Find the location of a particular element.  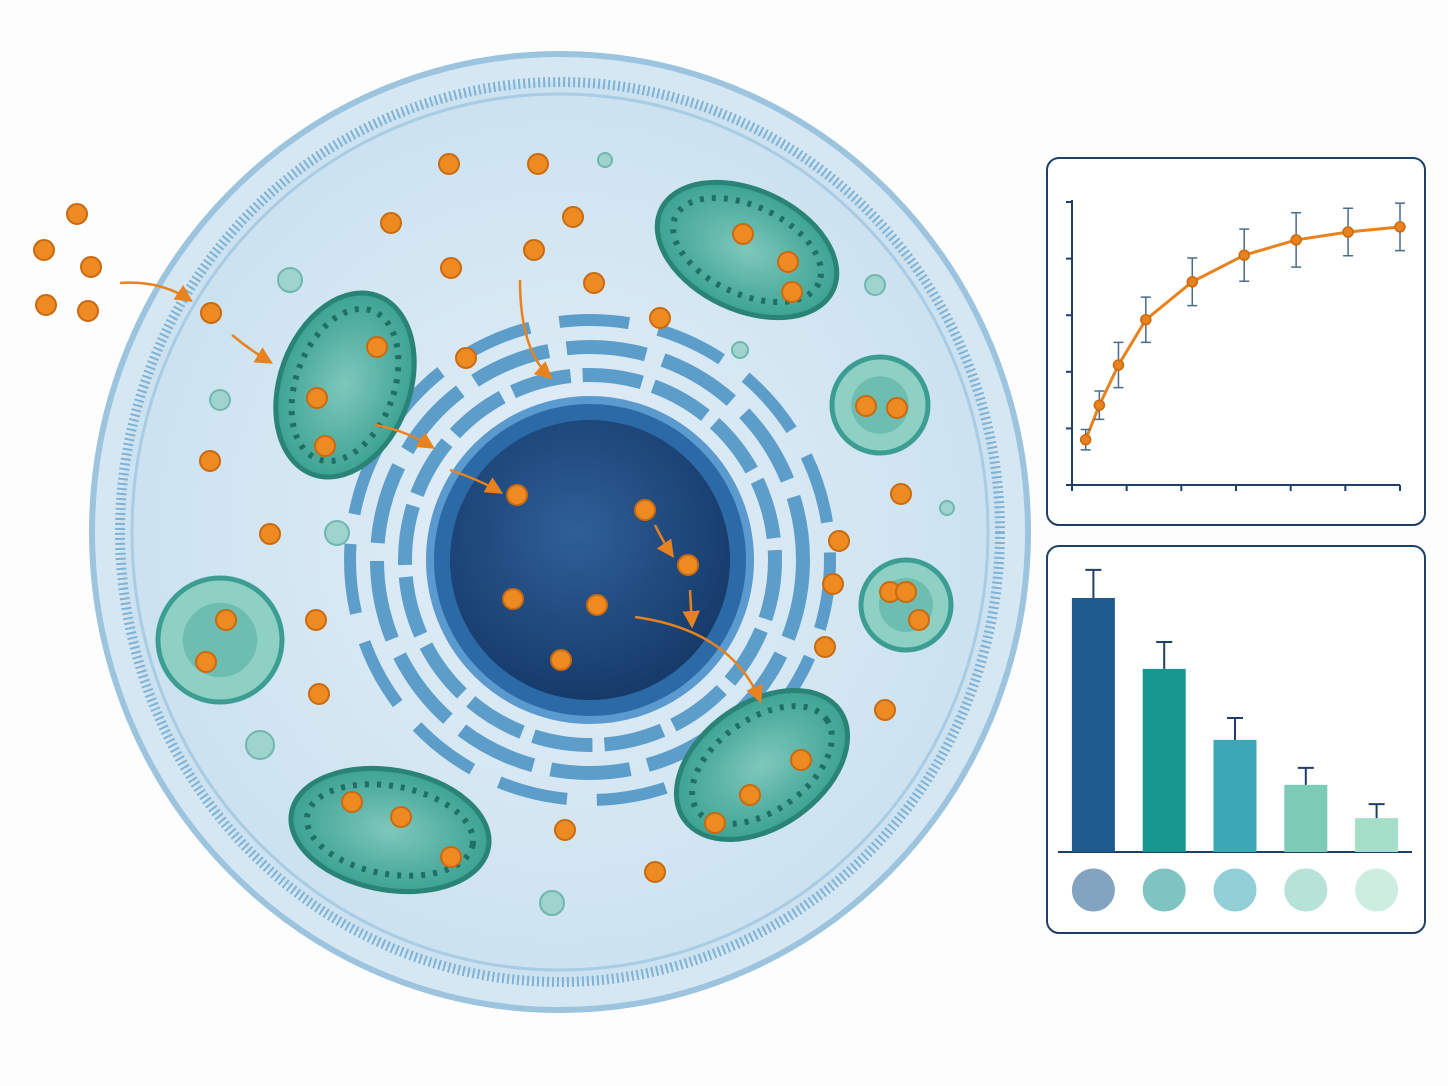

line-panel is located at coordinates (1236, 341).